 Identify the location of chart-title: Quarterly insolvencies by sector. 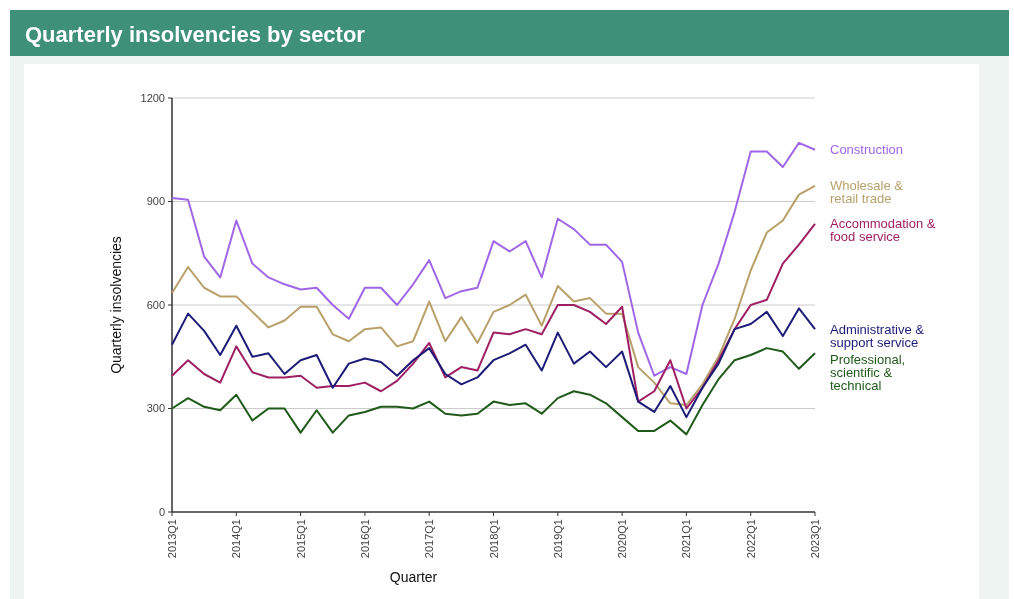
(195, 34).